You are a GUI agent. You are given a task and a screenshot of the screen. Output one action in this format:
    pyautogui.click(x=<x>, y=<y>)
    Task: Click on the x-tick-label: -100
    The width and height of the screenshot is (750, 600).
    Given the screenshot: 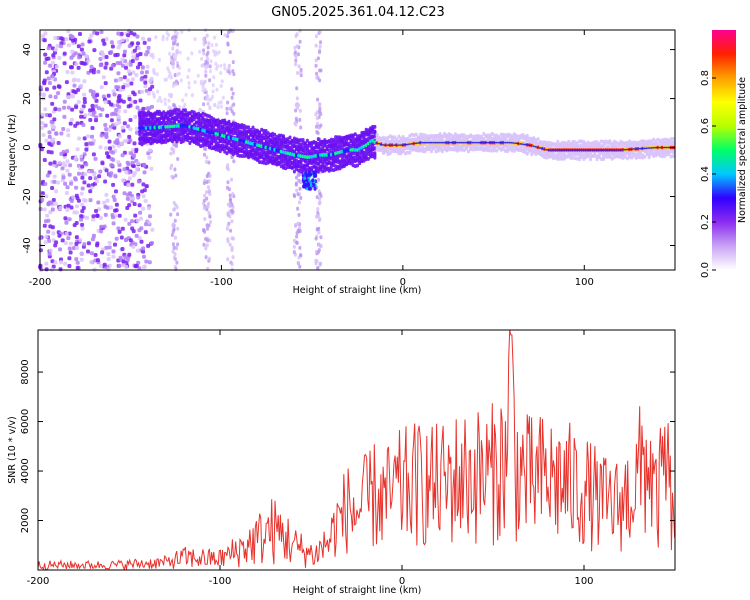 What is the action you would take?
    pyautogui.click(x=220, y=581)
    